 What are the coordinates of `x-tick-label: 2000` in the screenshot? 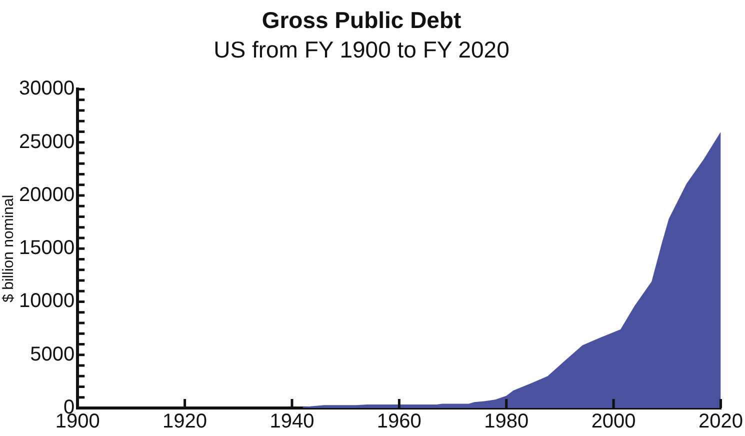 It's located at (613, 421).